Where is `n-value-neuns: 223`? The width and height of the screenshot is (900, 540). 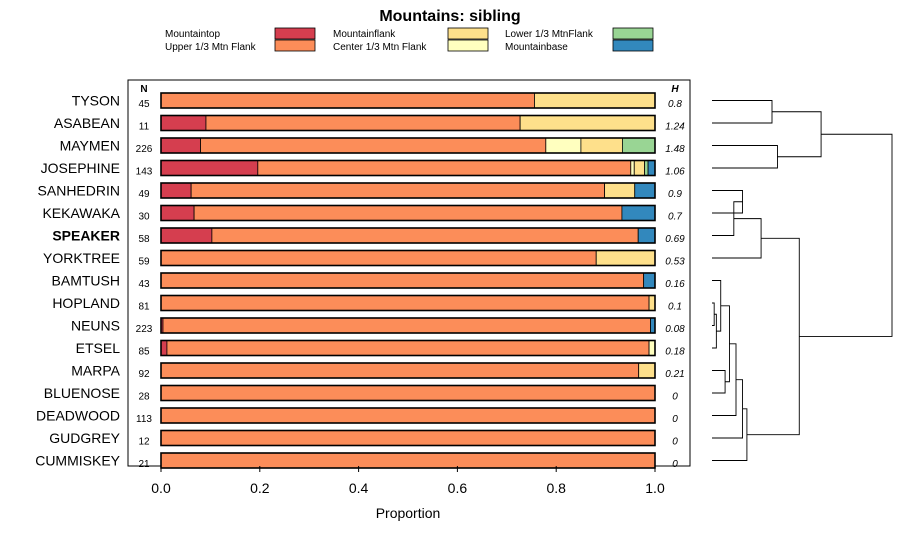
n-value-neuns: 223 is located at coordinates (144, 329).